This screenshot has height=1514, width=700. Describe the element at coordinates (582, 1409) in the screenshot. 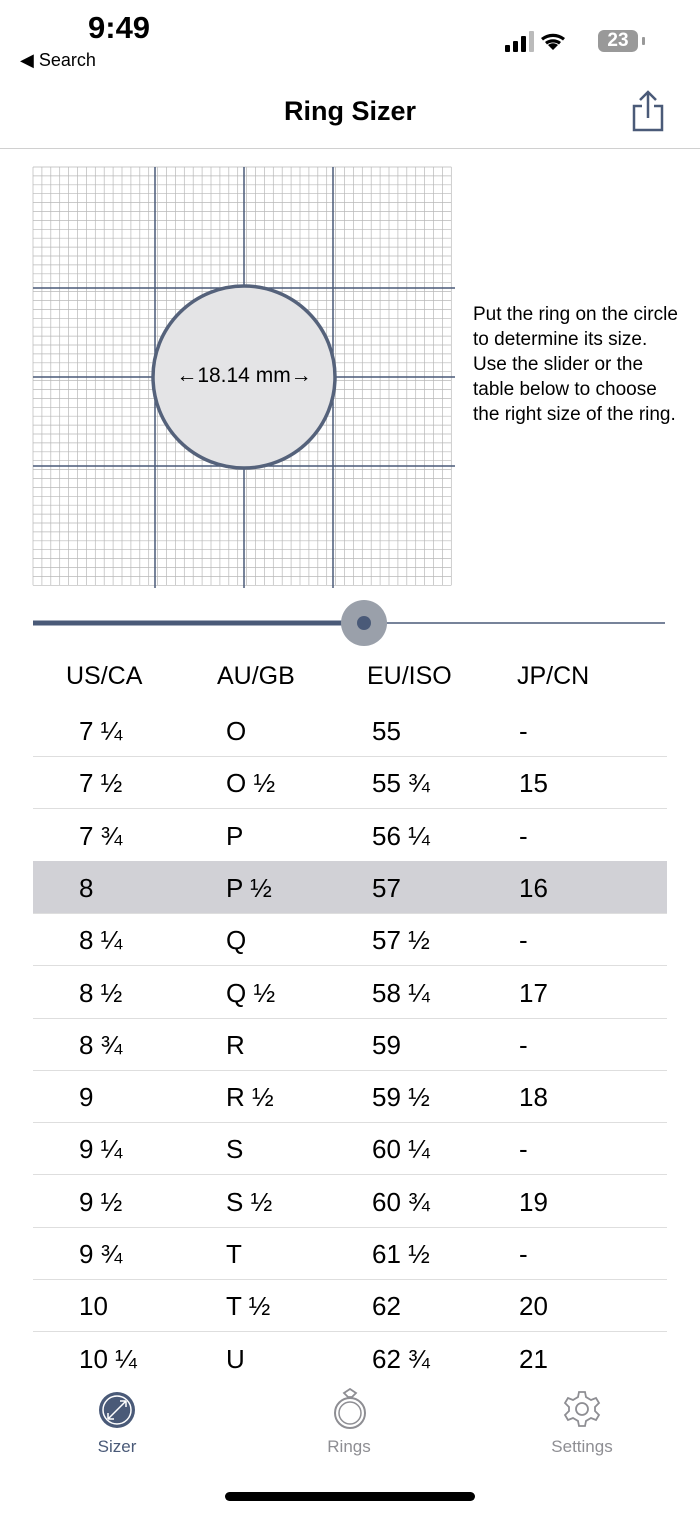

I see `settings-icon` at that location.